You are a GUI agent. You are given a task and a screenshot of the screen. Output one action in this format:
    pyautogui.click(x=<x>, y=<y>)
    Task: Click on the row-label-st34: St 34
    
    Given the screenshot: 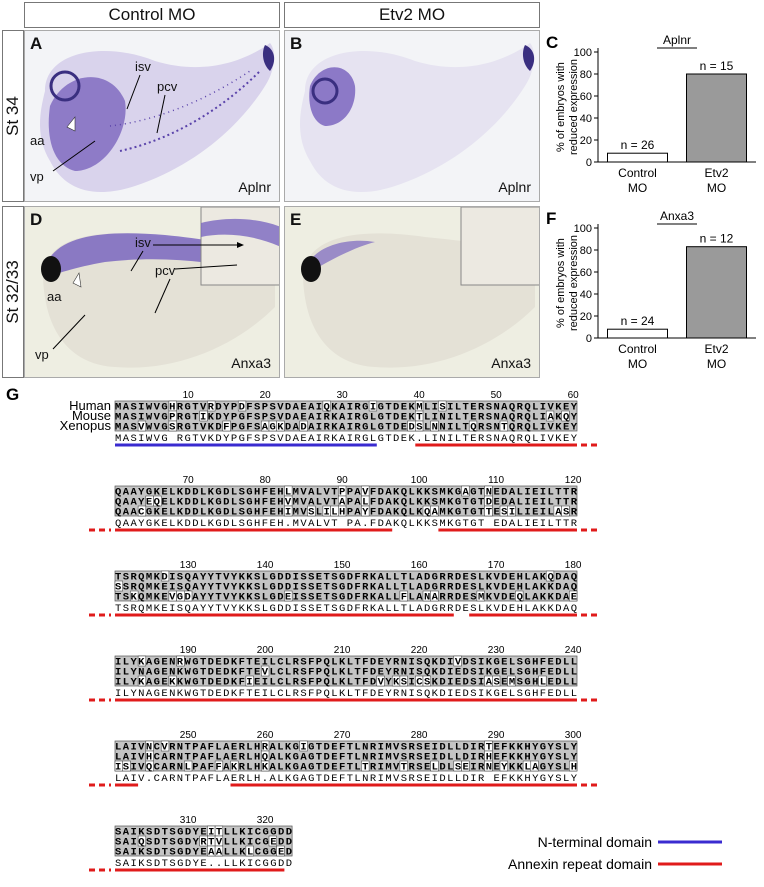 What is the action you would take?
    pyautogui.click(x=13, y=116)
    